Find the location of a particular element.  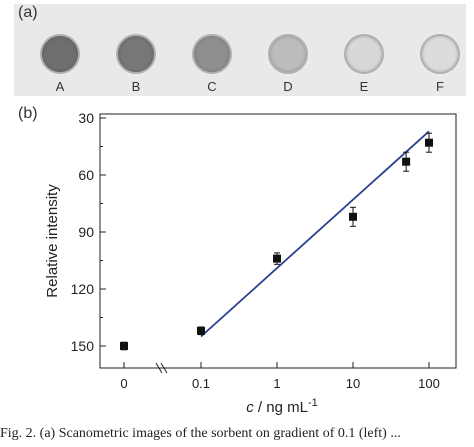

well-d: D is located at coordinates (290, 64).